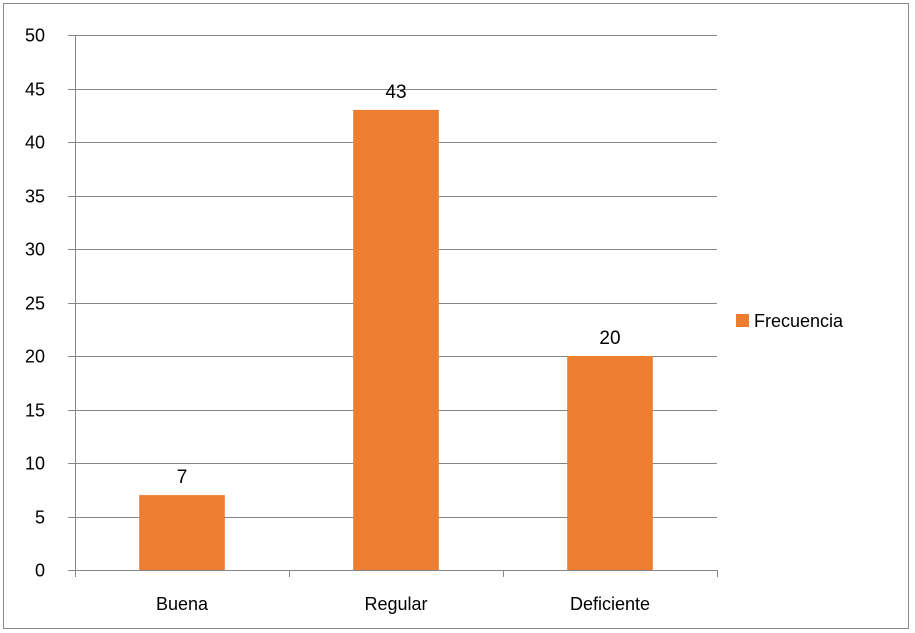 The width and height of the screenshot is (915, 633). I want to click on x-axis: Buena Regular Deficiente, so click(396, 592).